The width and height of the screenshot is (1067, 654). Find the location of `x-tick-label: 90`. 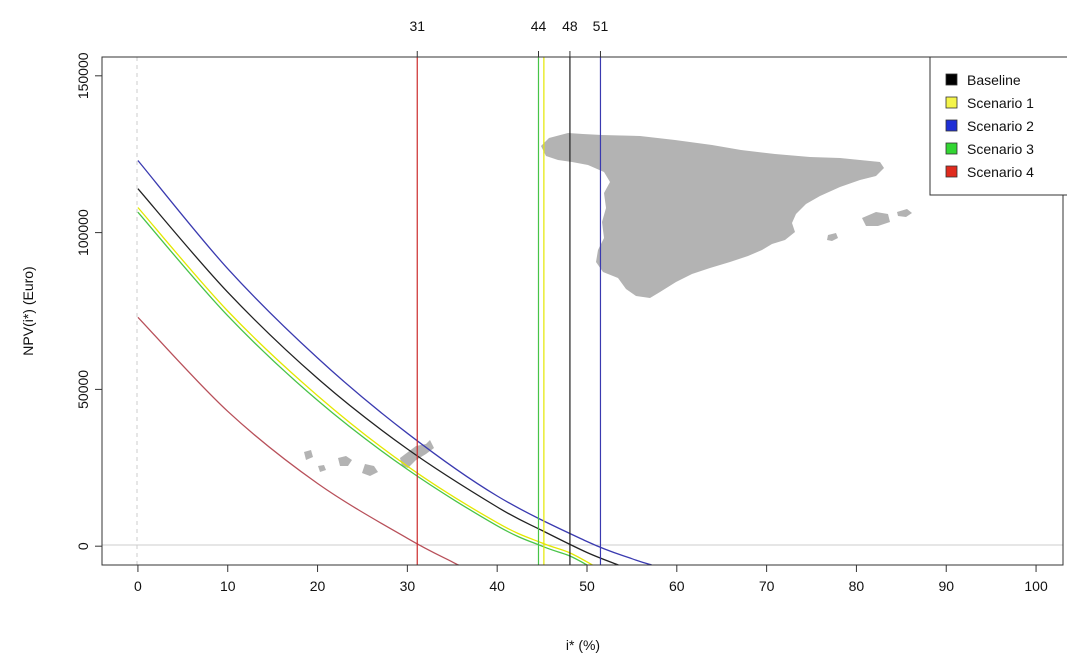

x-tick-label: 90 is located at coordinates (946, 586).